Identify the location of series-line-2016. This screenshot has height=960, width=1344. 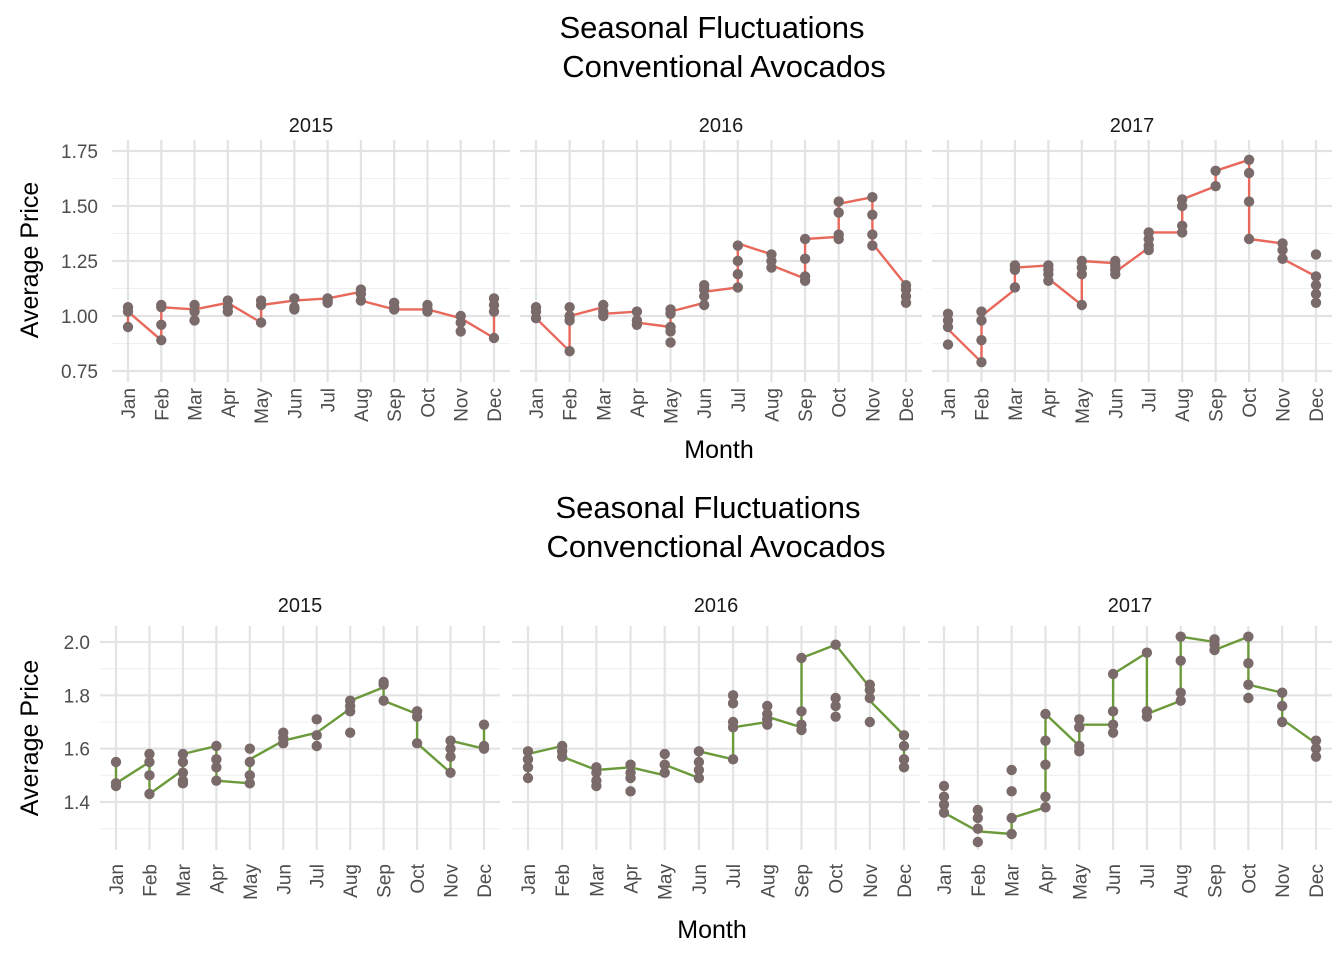
(716, 711).